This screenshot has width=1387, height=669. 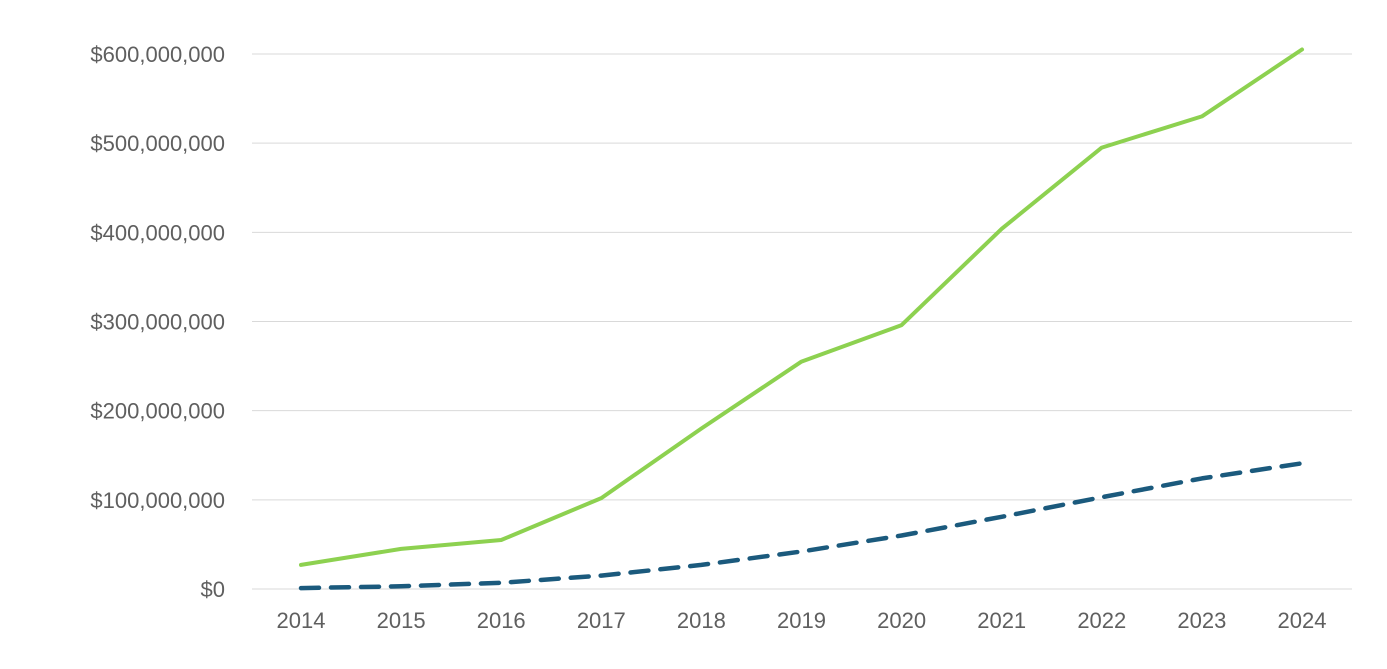 What do you see at coordinates (601, 620) in the screenshot?
I see `x-tick-label: 2017` at bounding box center [601, 620].